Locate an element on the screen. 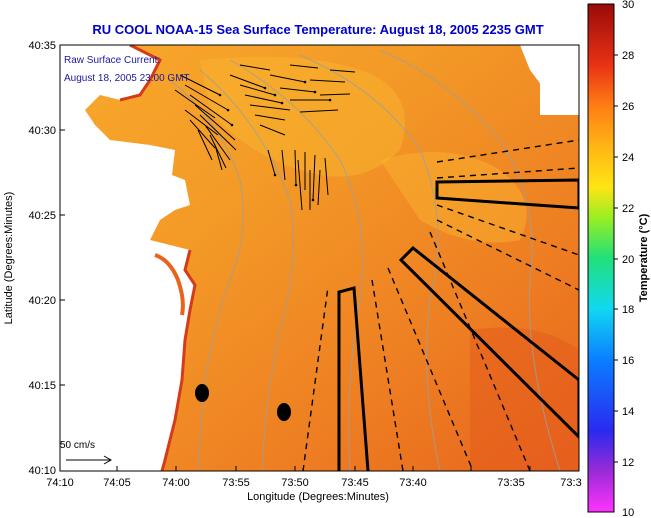 Image resolution: width=651 pixels, height=518 pixels. y-tick-marks is located at coordinates (62, 257).